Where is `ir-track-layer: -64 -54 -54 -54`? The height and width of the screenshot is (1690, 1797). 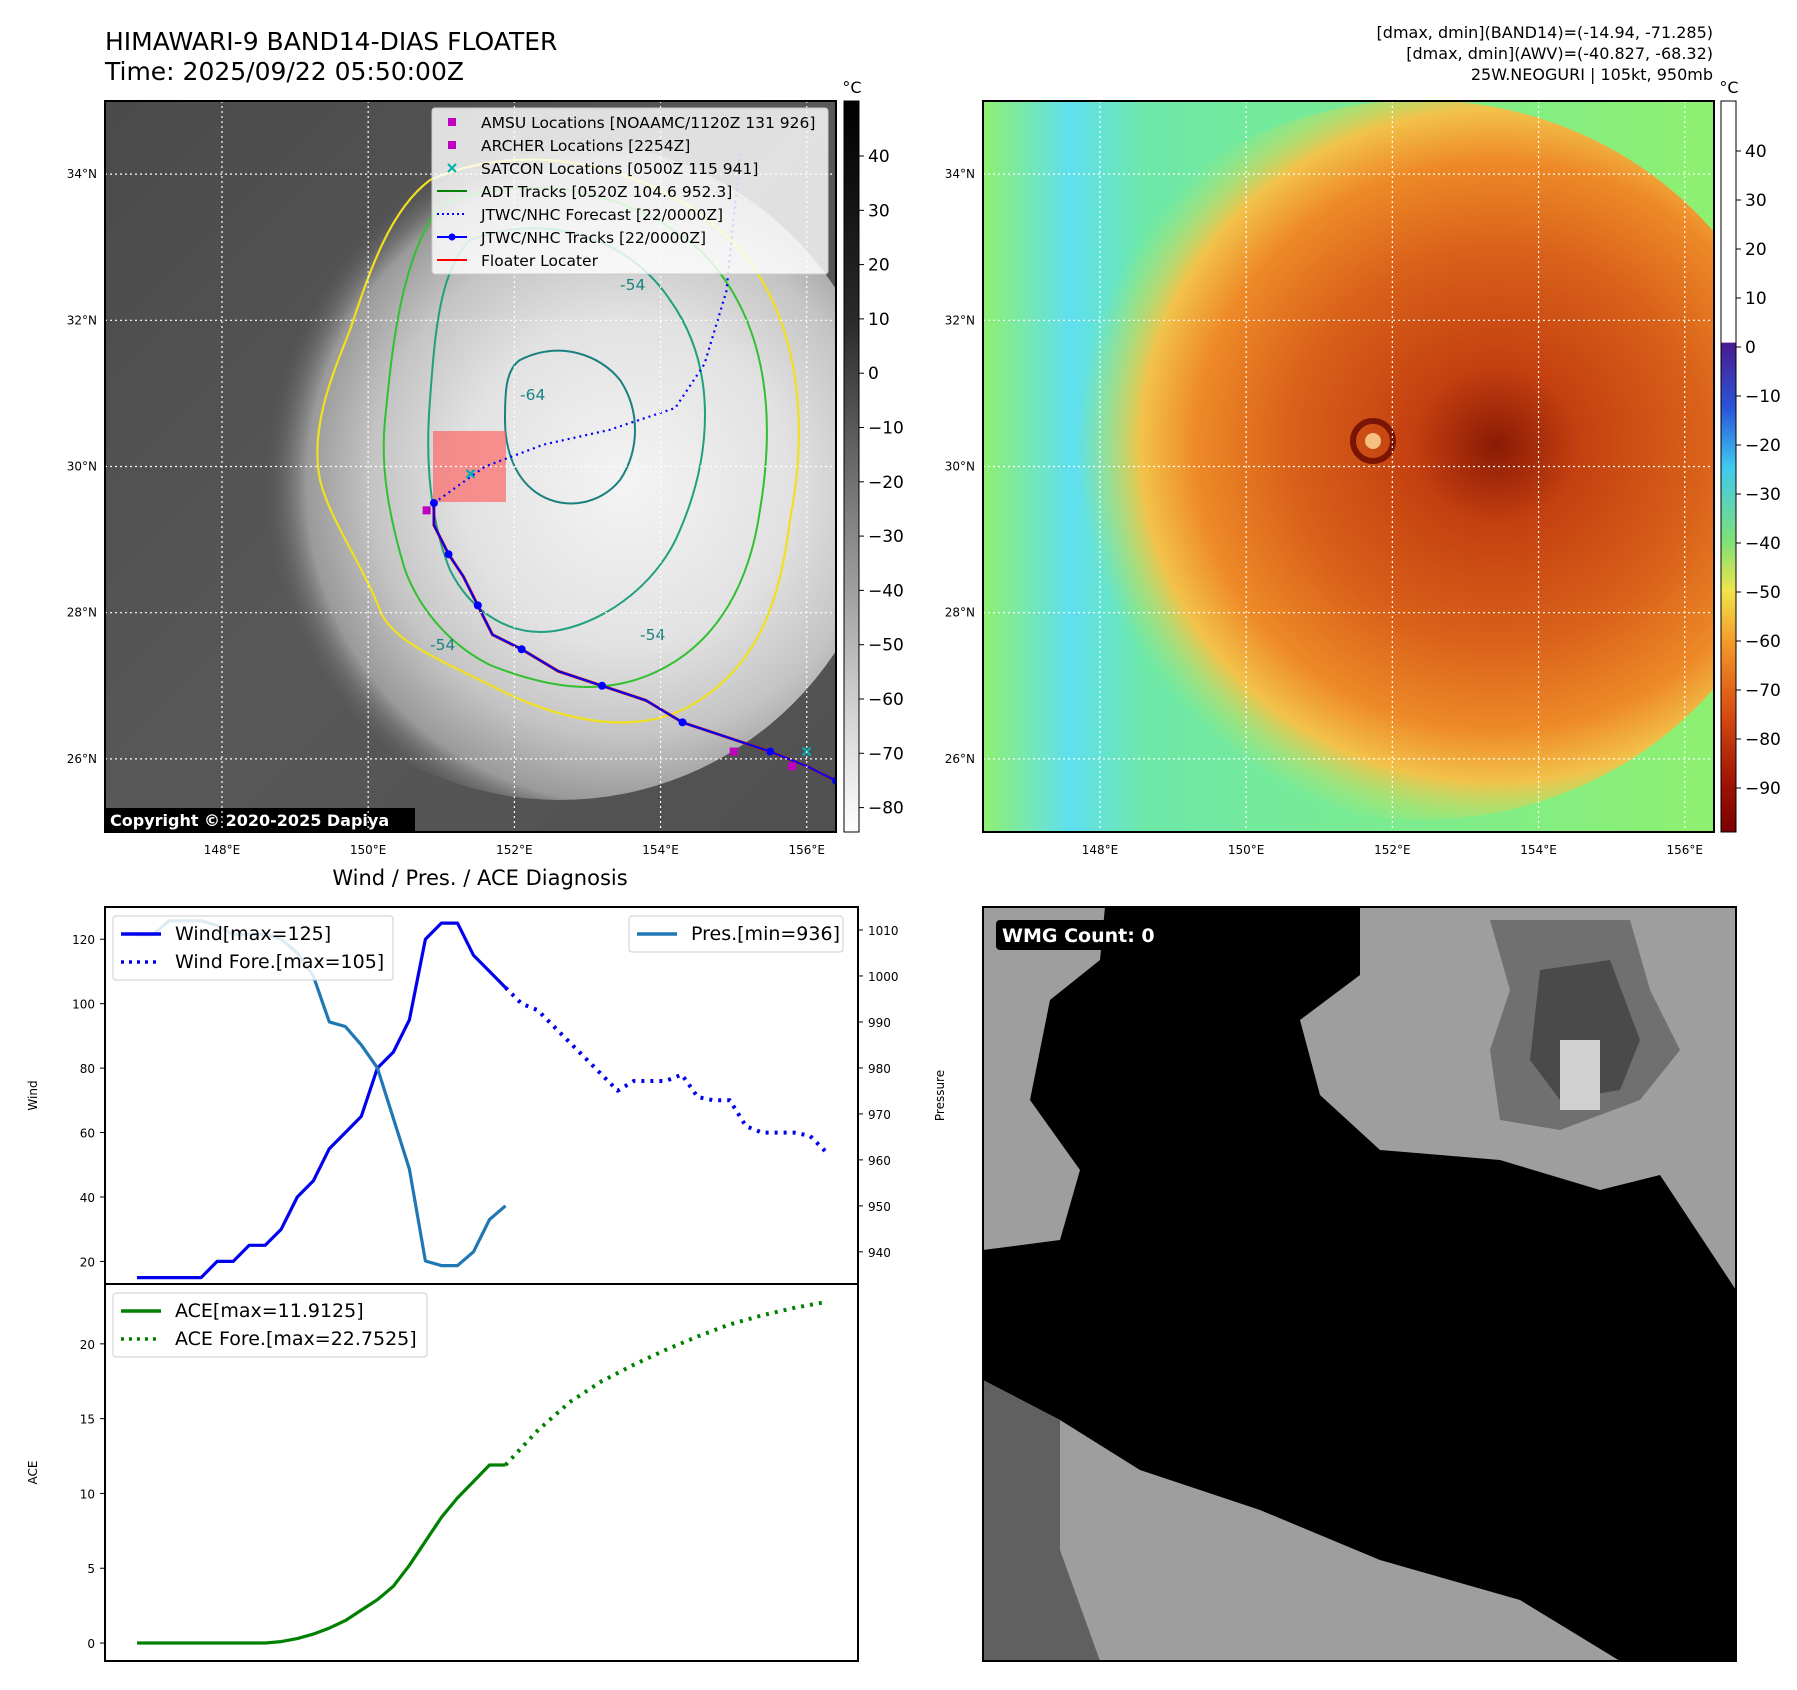 ir-track-layer: -64 -54 -54 -54 is located at coordinates (629, 468).